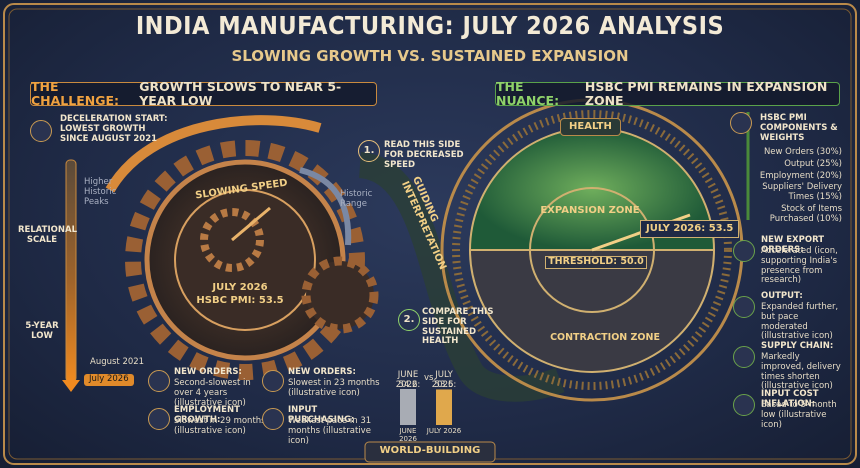  What do you see at coordinates (706, 93) in the screenshot?
I see `banner-text: HSBC PMI REMAINS IN EXPANSION ZONE` at bounding box center [706, 93].